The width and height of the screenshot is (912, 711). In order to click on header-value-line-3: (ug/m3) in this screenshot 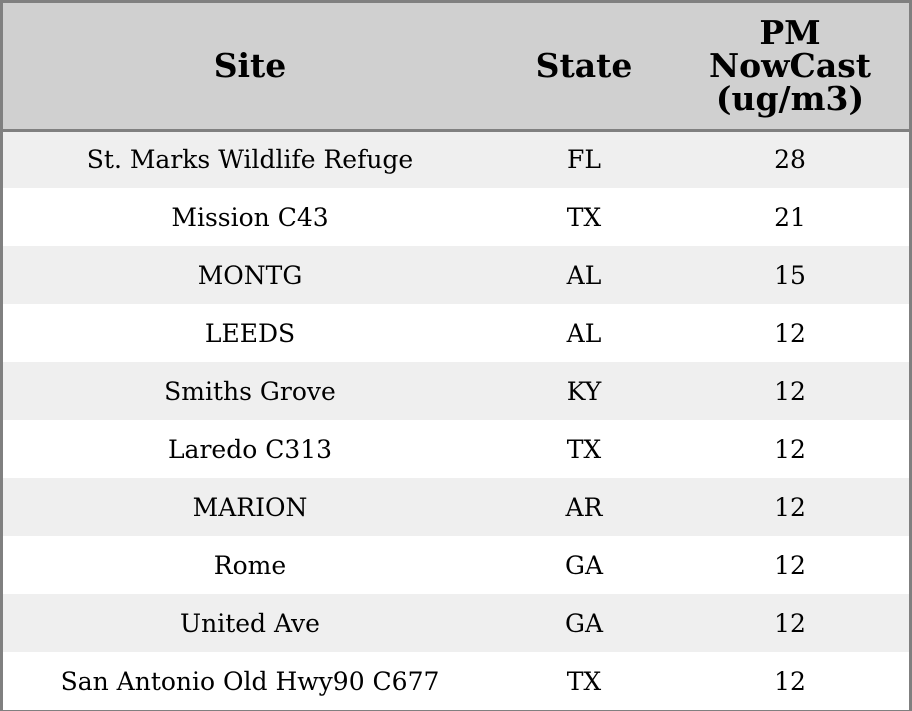, I will do `click(790, 99)`.